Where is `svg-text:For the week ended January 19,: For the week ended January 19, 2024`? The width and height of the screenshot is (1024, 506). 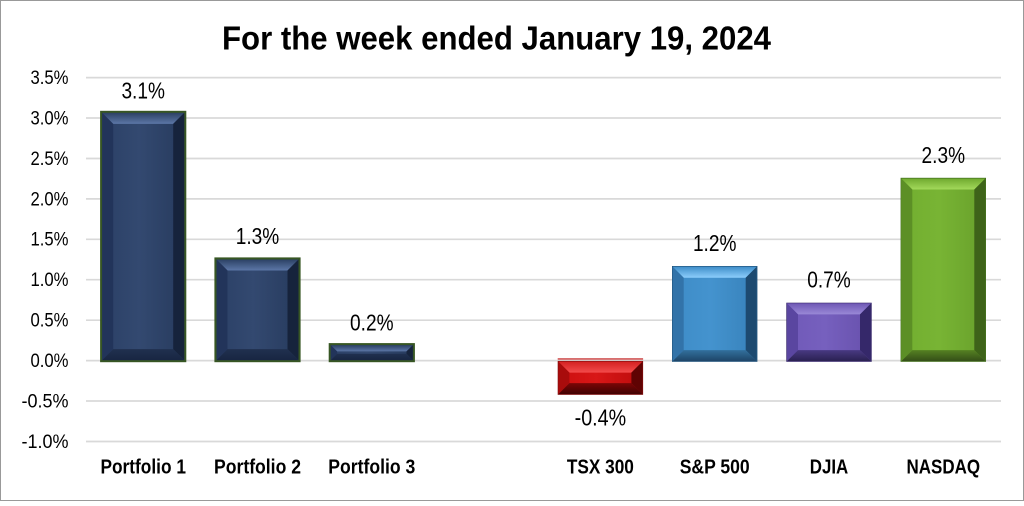
svg-text:For the week ended January 19,: For the week ended January 19, 2024 is located at coordinates (497, 38).